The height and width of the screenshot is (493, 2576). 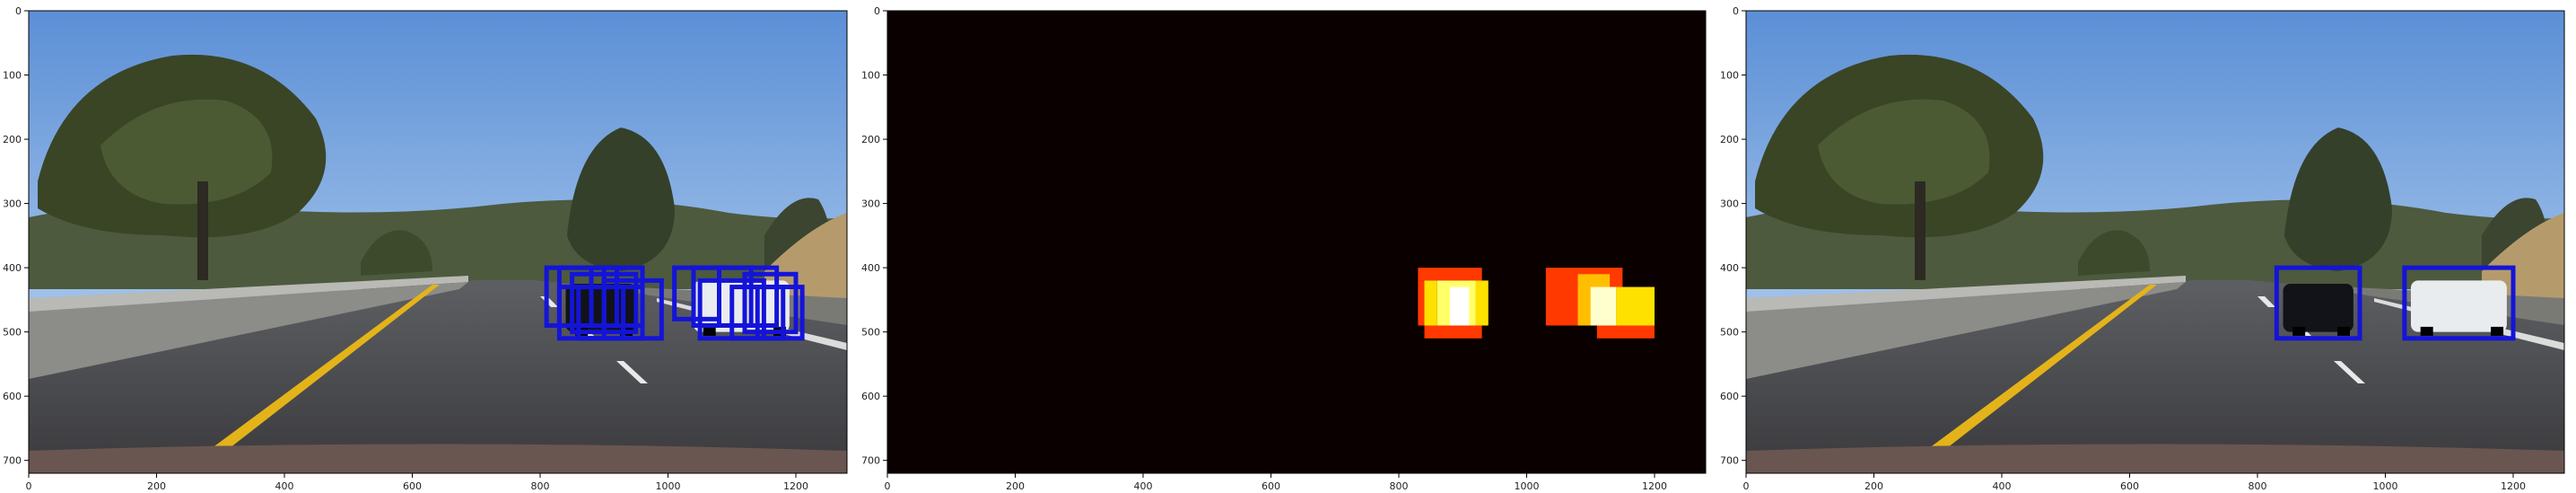 I want to click on heatmap-cells, so click(x=1537, y=304).